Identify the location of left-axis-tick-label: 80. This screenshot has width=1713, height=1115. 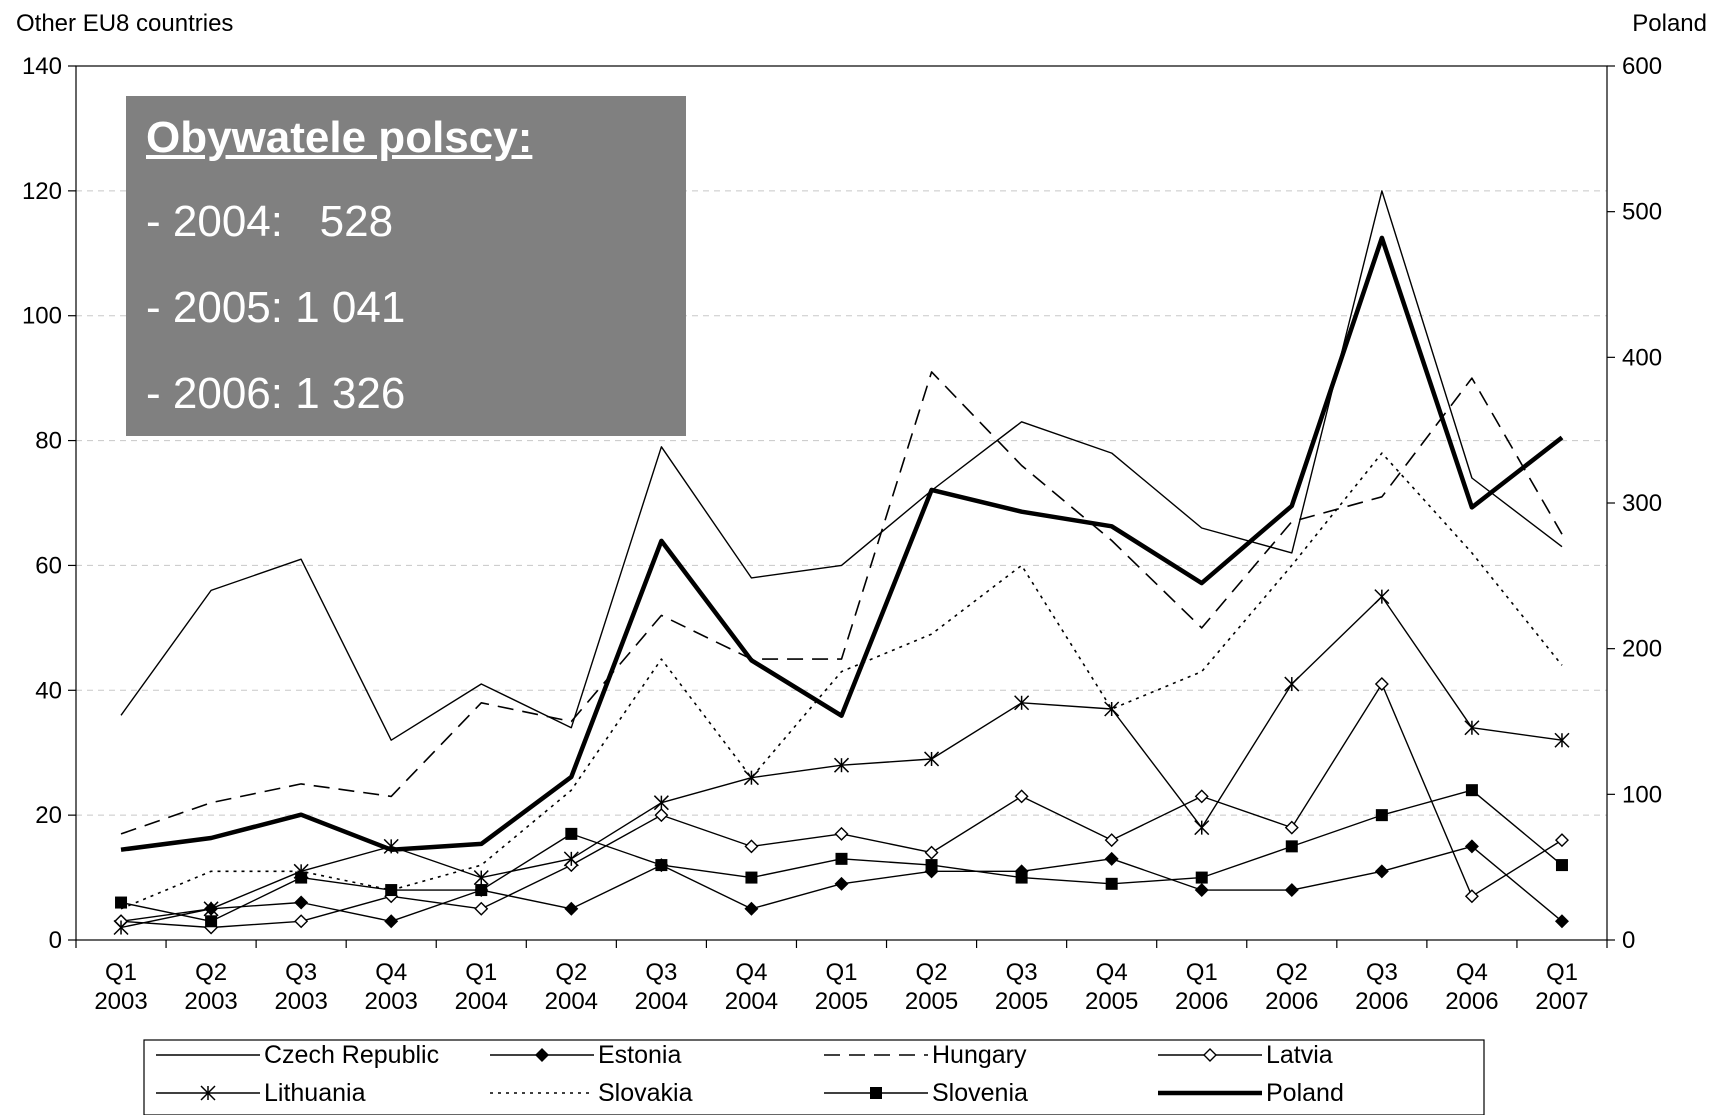
(48, 441).